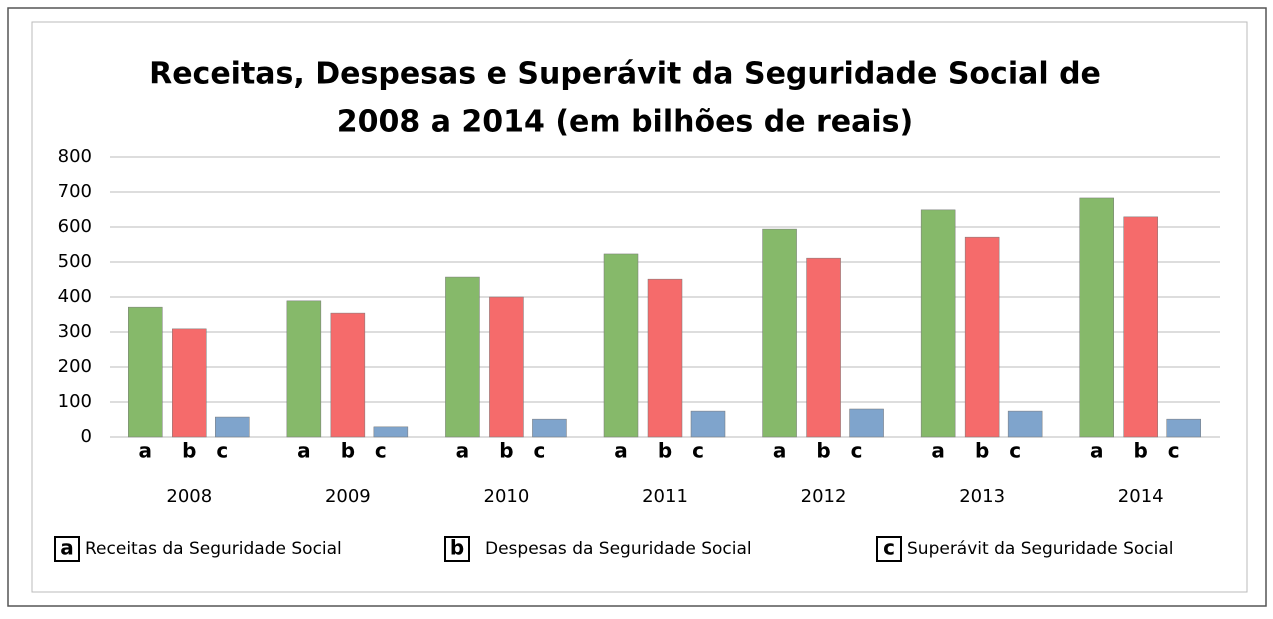  I want to click on x-tick-label: 2014, so click(1141, 496).